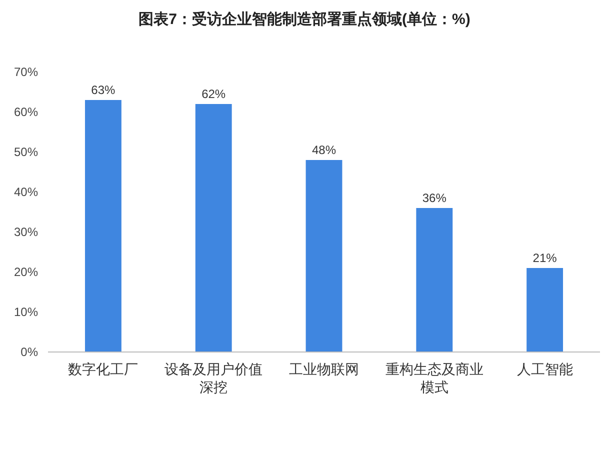 The height and width of the screenshot is (467, 609). Describe the element at coordinates (26, 112) in the screenshot. I see `y-tick-label: 60%` at that location.